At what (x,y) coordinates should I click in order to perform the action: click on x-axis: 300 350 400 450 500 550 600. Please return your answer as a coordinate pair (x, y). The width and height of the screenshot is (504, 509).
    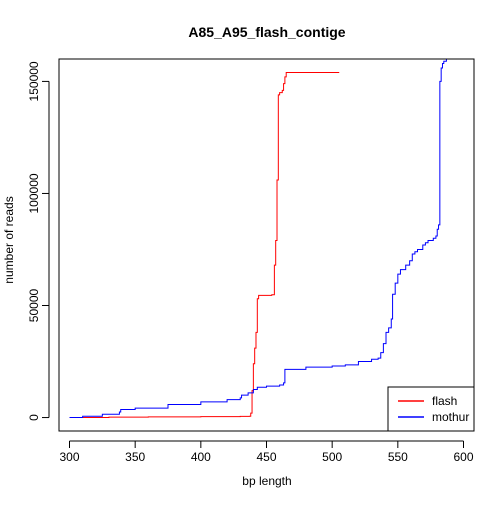
    Looking at the image, I should click on (266, 452).